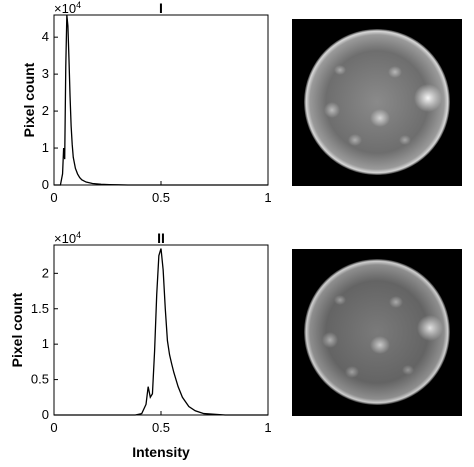 This screenshot has width=474, height=467. I want to click on y-axis-label-2: Pixel count, so click(17, 329).